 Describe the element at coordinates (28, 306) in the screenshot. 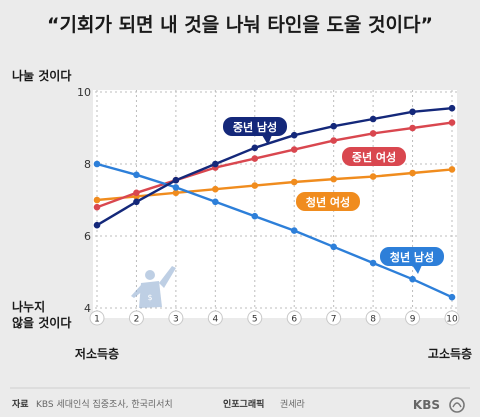

I see `y-axis-label-bottom-line1: 나누지` at that location.